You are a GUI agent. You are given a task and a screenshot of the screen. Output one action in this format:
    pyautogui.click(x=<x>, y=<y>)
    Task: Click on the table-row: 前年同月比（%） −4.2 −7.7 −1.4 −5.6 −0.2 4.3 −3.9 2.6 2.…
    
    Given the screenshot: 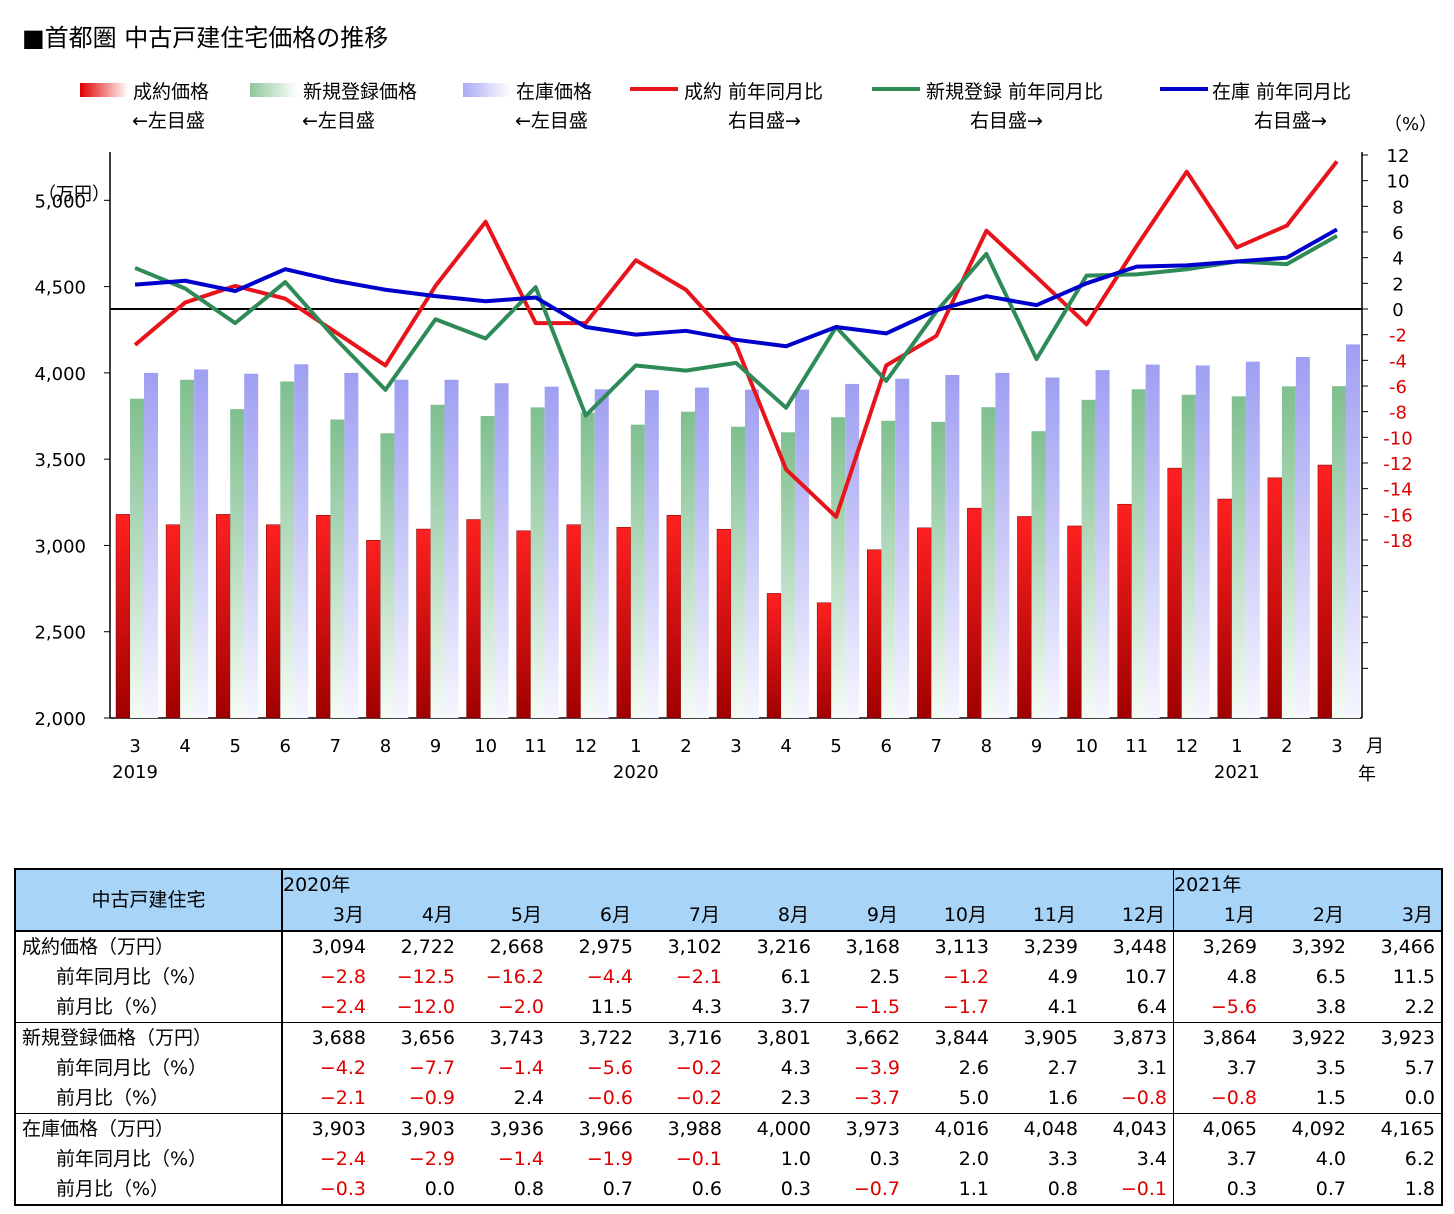 What is the action you would take?
    pyautogui.click(x=728, y=1068)
    